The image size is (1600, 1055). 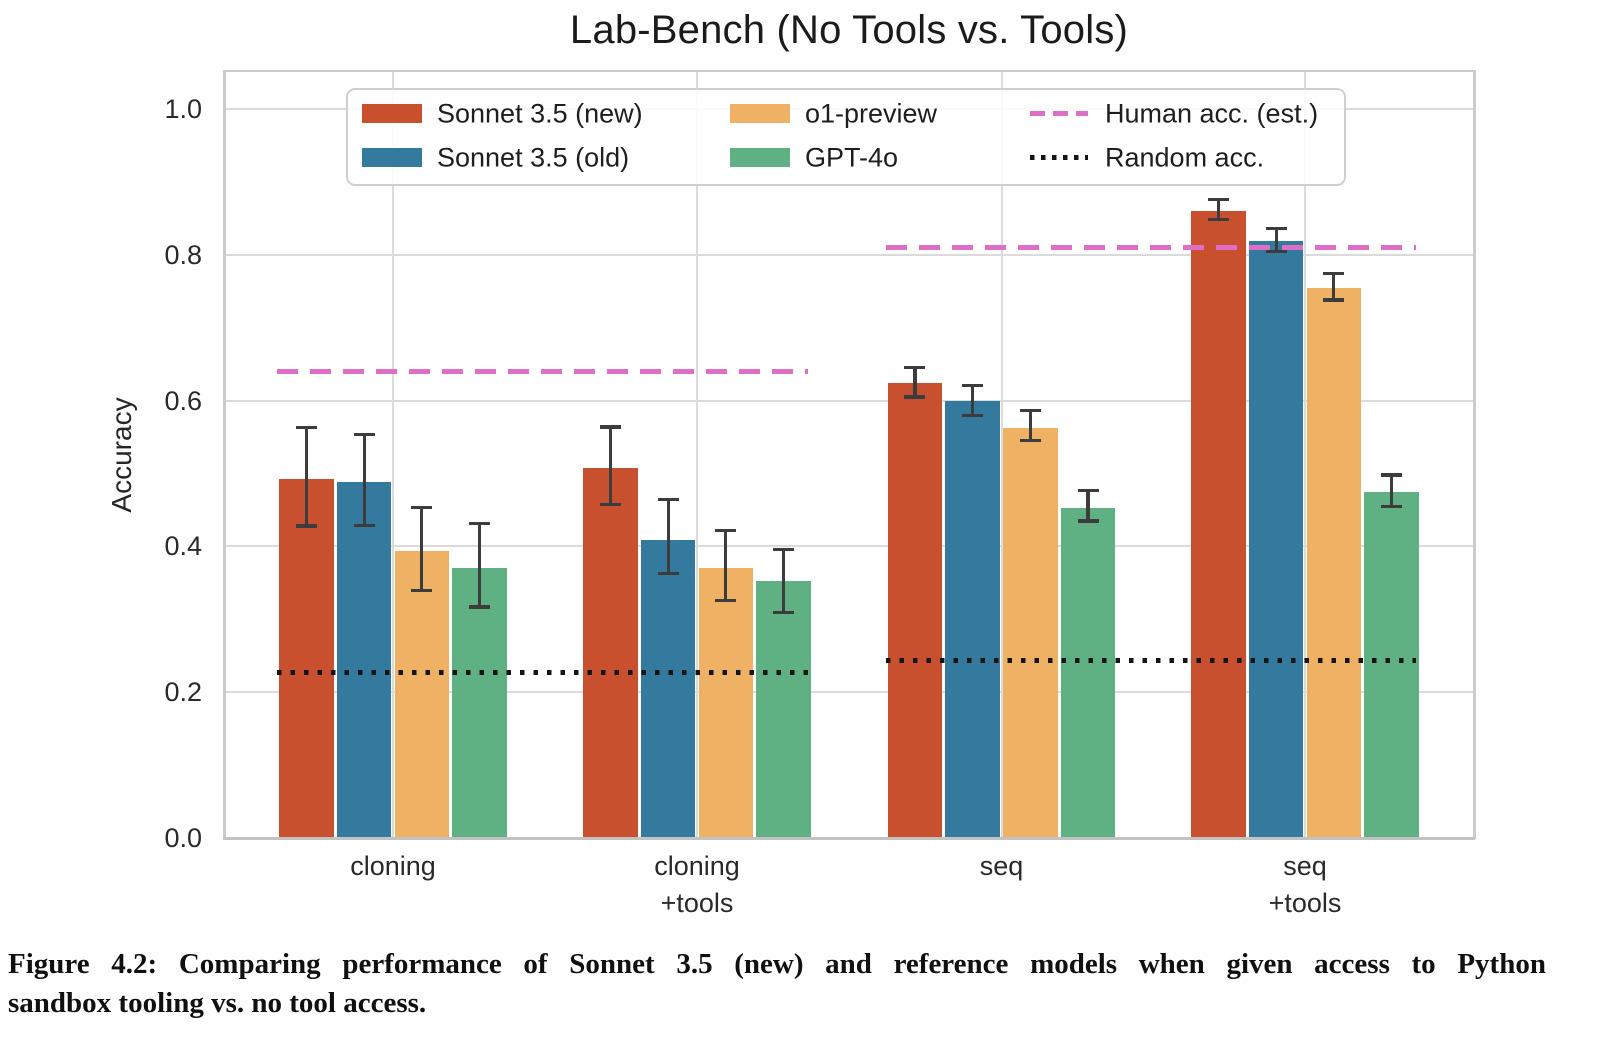 What do you see at coordinates (183, 546) in the screenshot?
I see `y-tick-label: 0.4` at bounding box center [183, 546].